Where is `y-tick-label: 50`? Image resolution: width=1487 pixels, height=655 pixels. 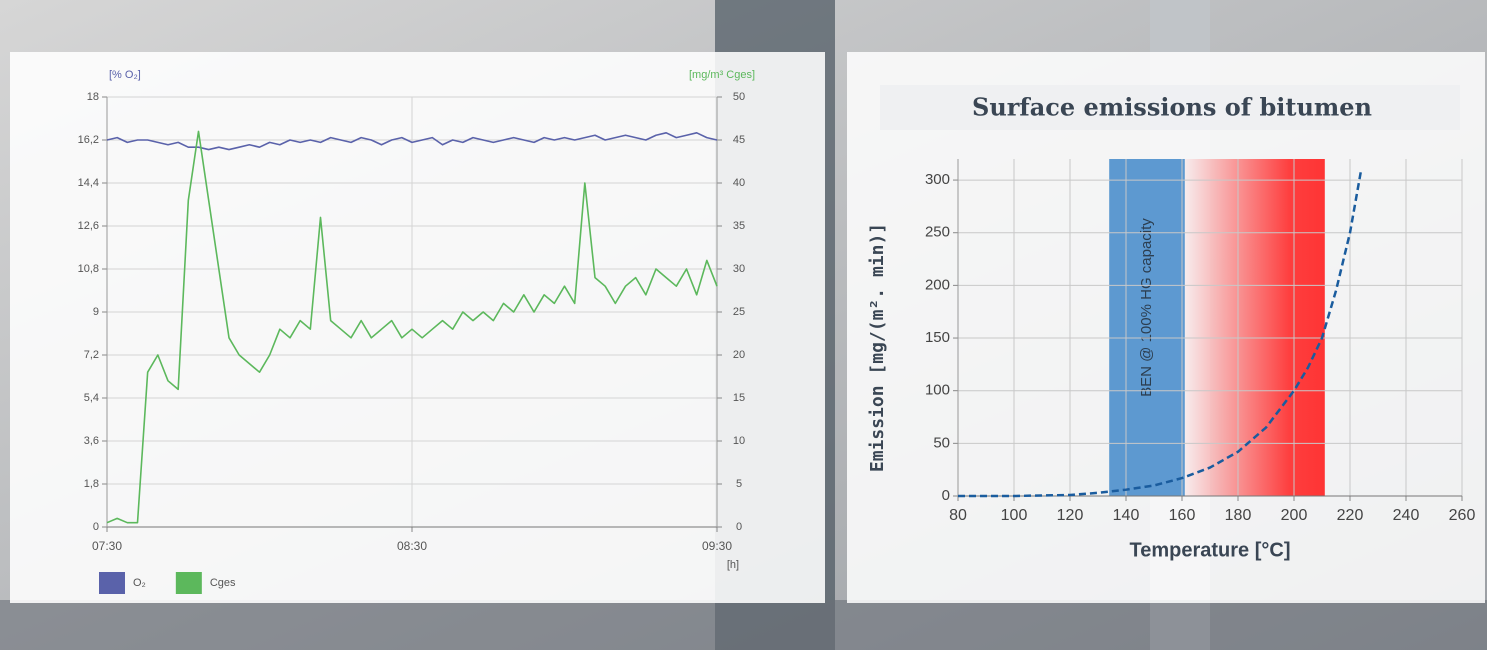 y-tick-label: 50 is located at coordinates (941, 442).